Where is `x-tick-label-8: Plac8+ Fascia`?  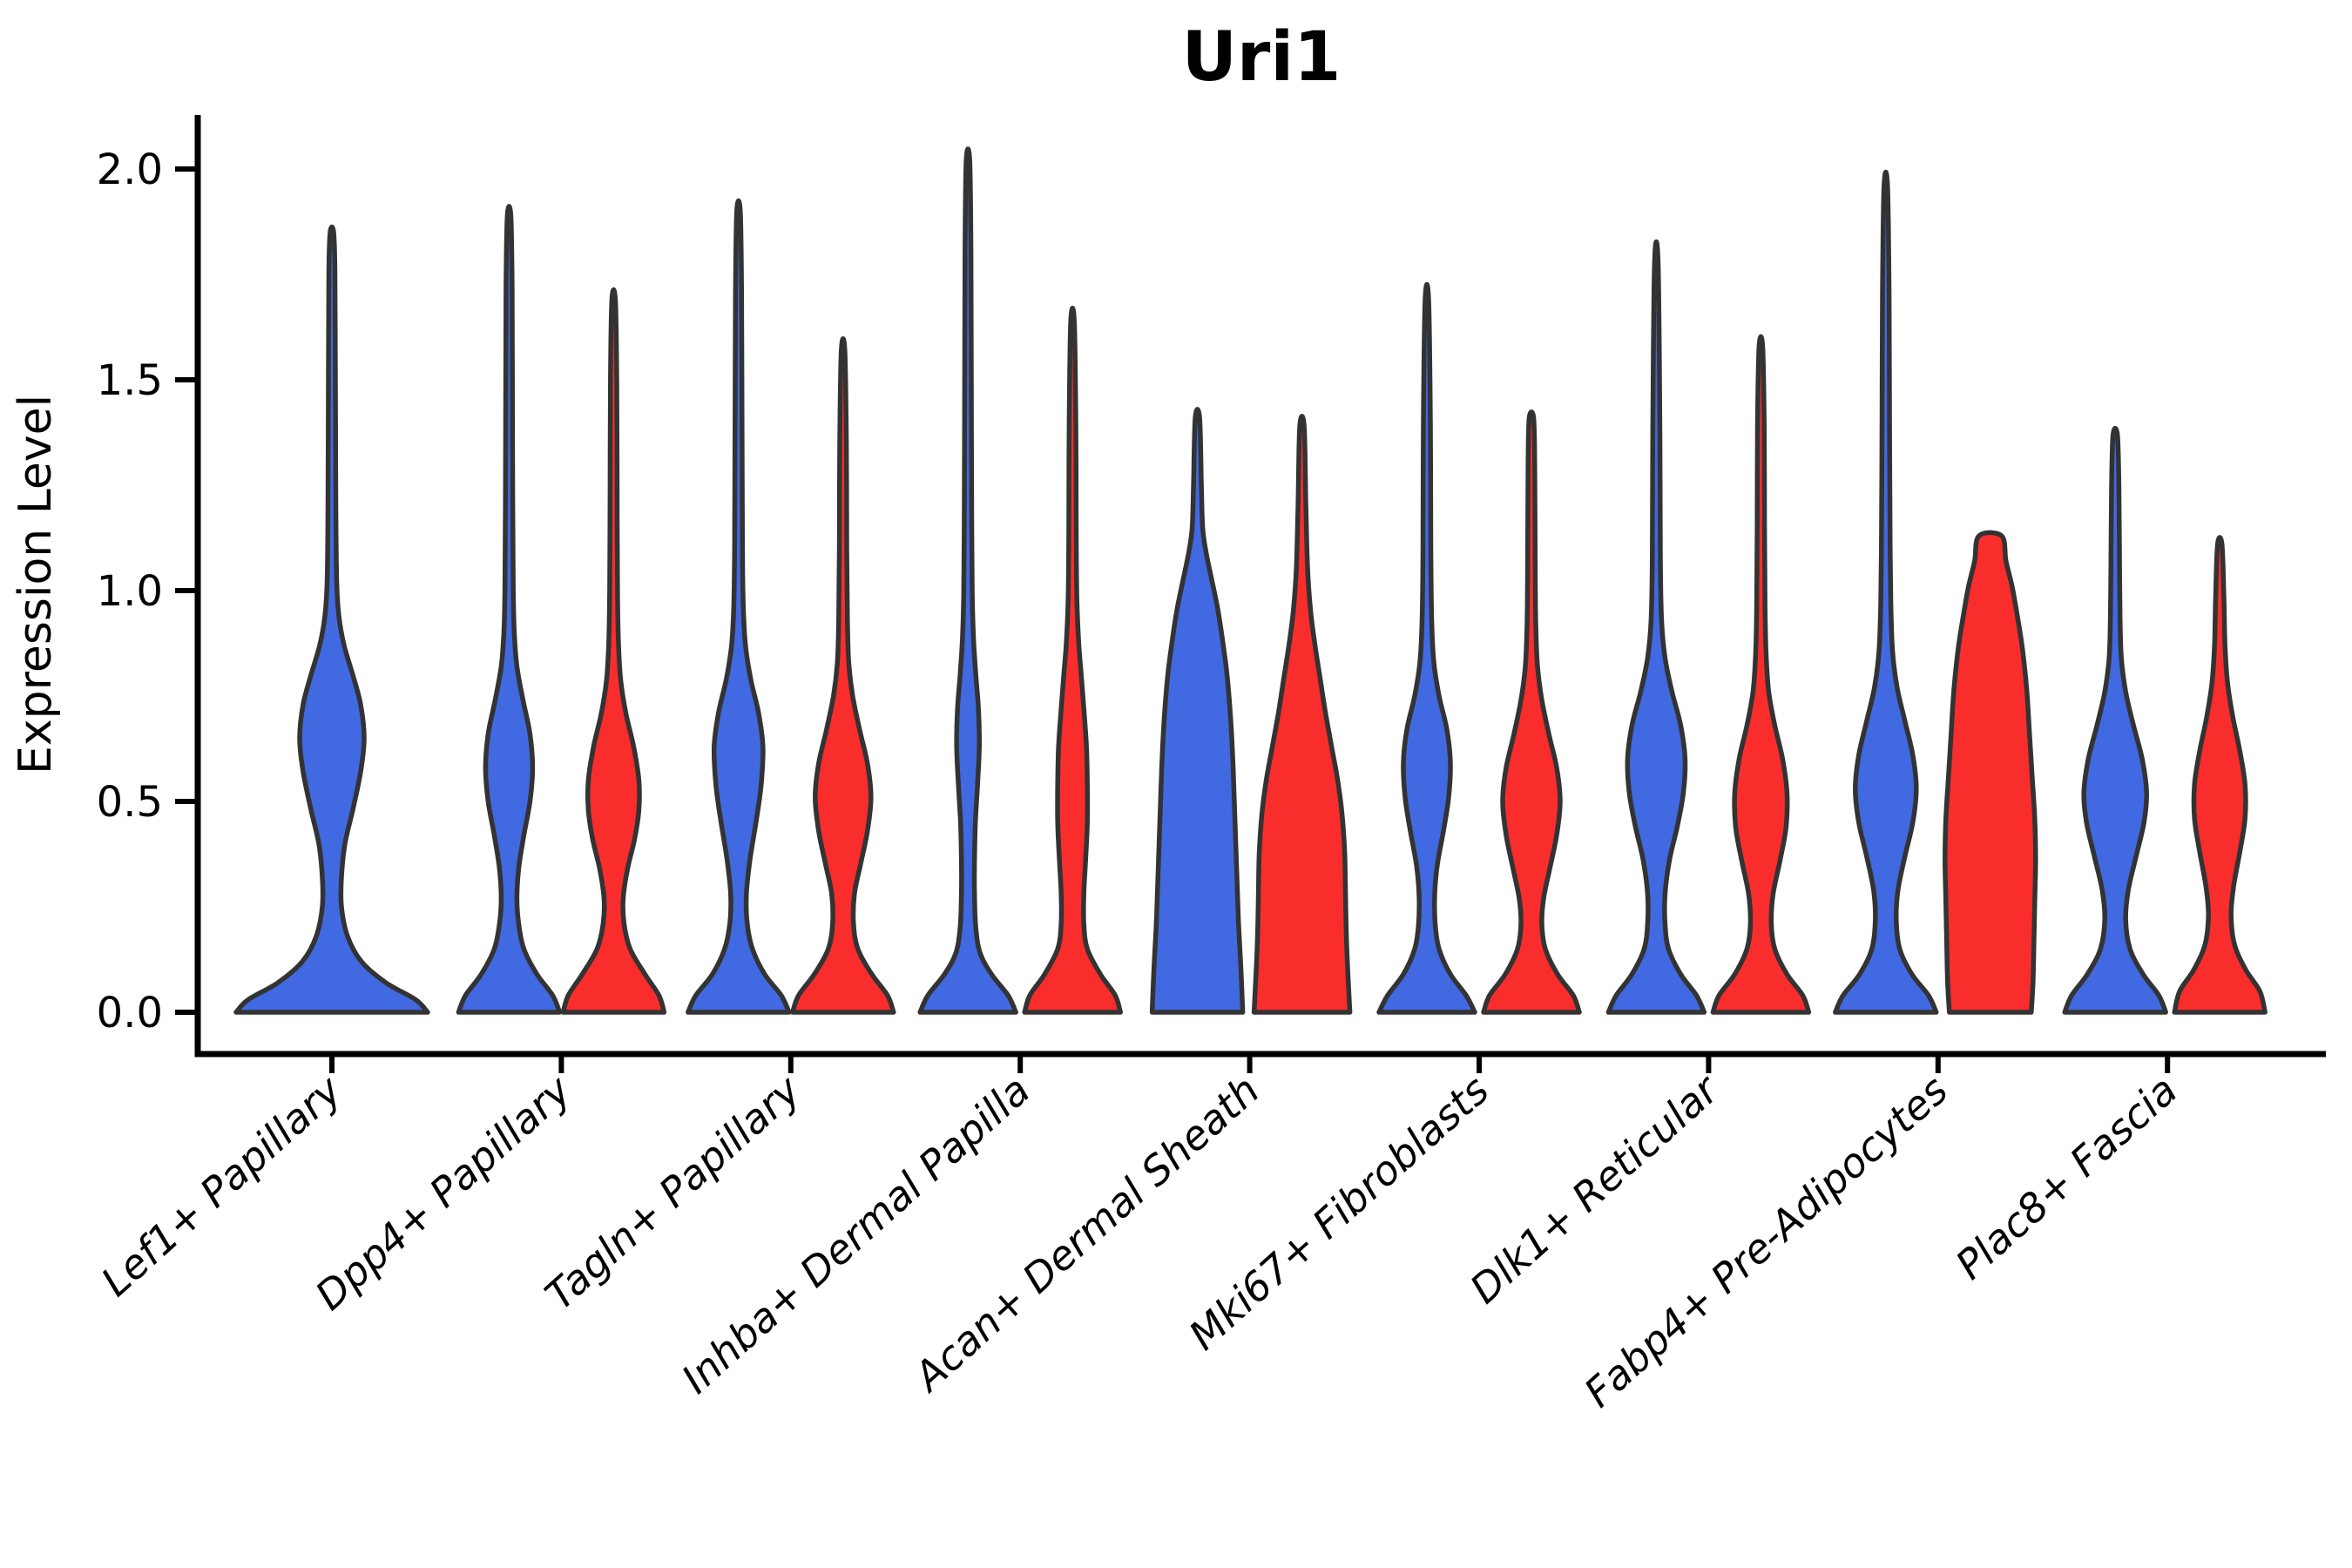
x-tick-label-8: Plac8+ Fascia is located at coordinates (2066, 1177).